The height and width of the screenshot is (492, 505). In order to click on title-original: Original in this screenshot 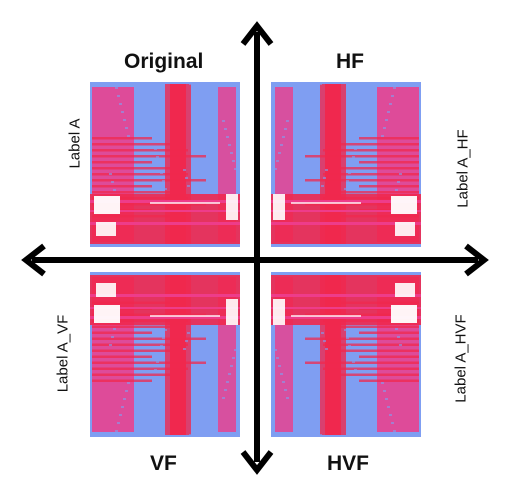, I will do `click(164, 61)`.